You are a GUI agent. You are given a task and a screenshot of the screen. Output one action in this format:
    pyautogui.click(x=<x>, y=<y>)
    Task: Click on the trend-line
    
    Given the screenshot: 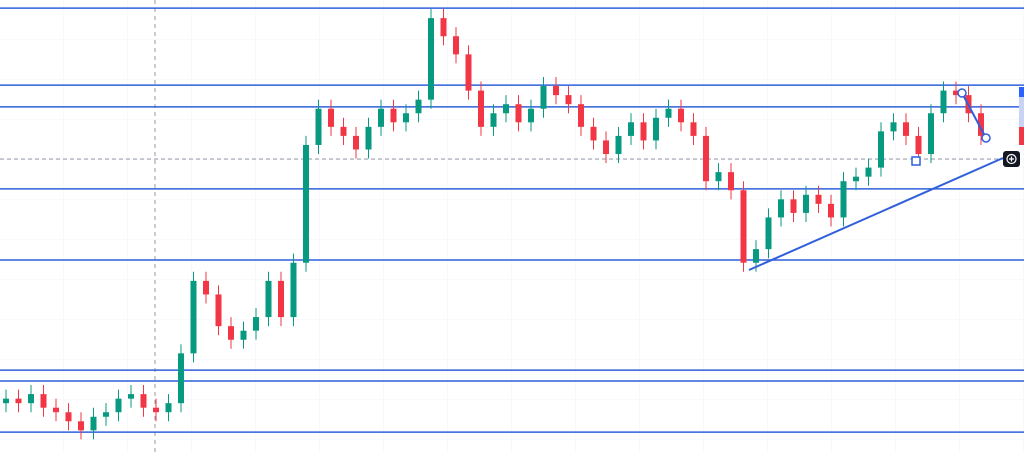 What is the action you would take?
    pyautogui.click(x=876, y=214)
    